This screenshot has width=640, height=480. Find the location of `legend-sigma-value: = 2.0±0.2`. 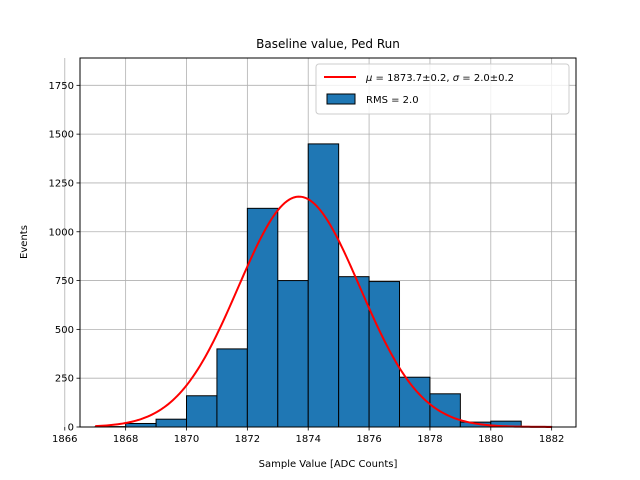

legend-sigma-value: = 2.0±0.2 is located at coordinates (486, 78).